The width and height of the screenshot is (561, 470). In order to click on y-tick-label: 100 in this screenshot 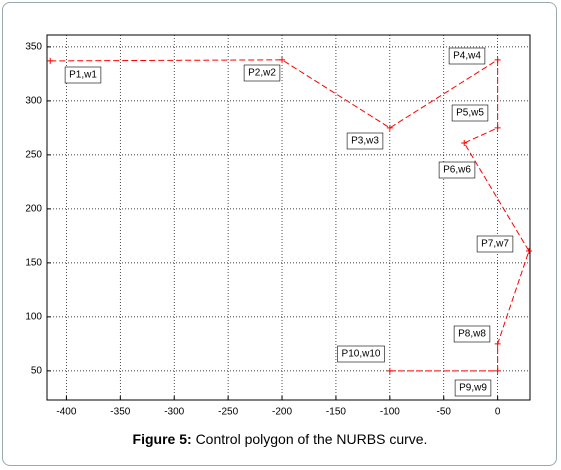, I will do `click(33, 316)`.